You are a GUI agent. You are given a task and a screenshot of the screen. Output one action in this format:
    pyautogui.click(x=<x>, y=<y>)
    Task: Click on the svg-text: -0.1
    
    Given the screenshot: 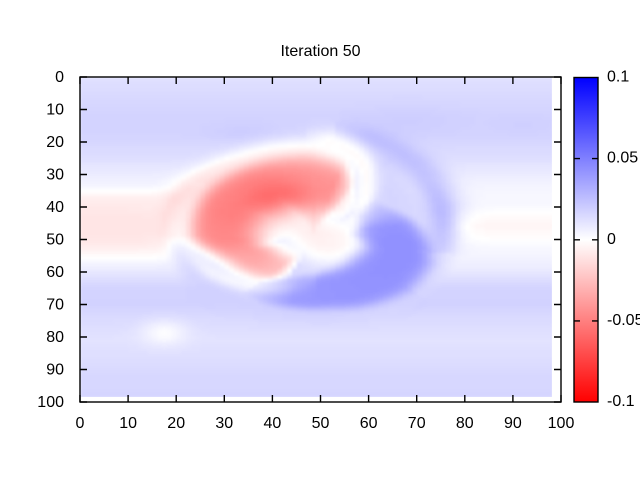 What is the action you would take?
    pyautogui.click(x=621, y=401)
    